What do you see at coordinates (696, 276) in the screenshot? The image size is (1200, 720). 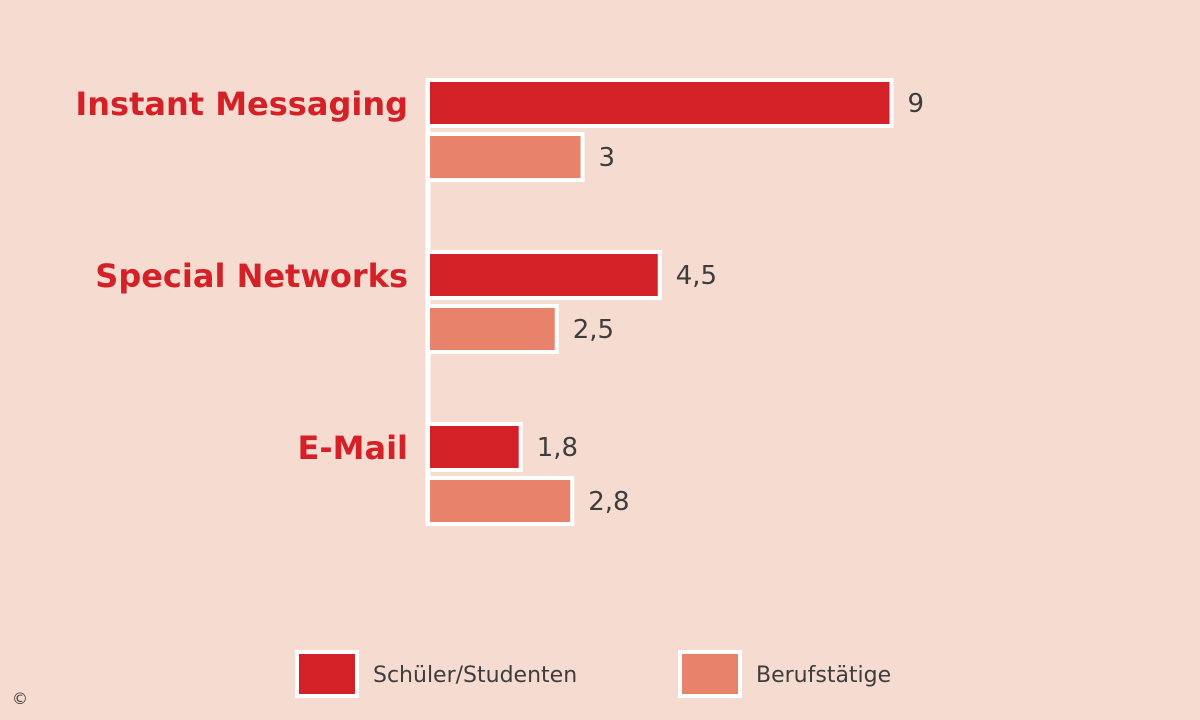 I see `data-label: 4,5` at bounding box center [696, 276].